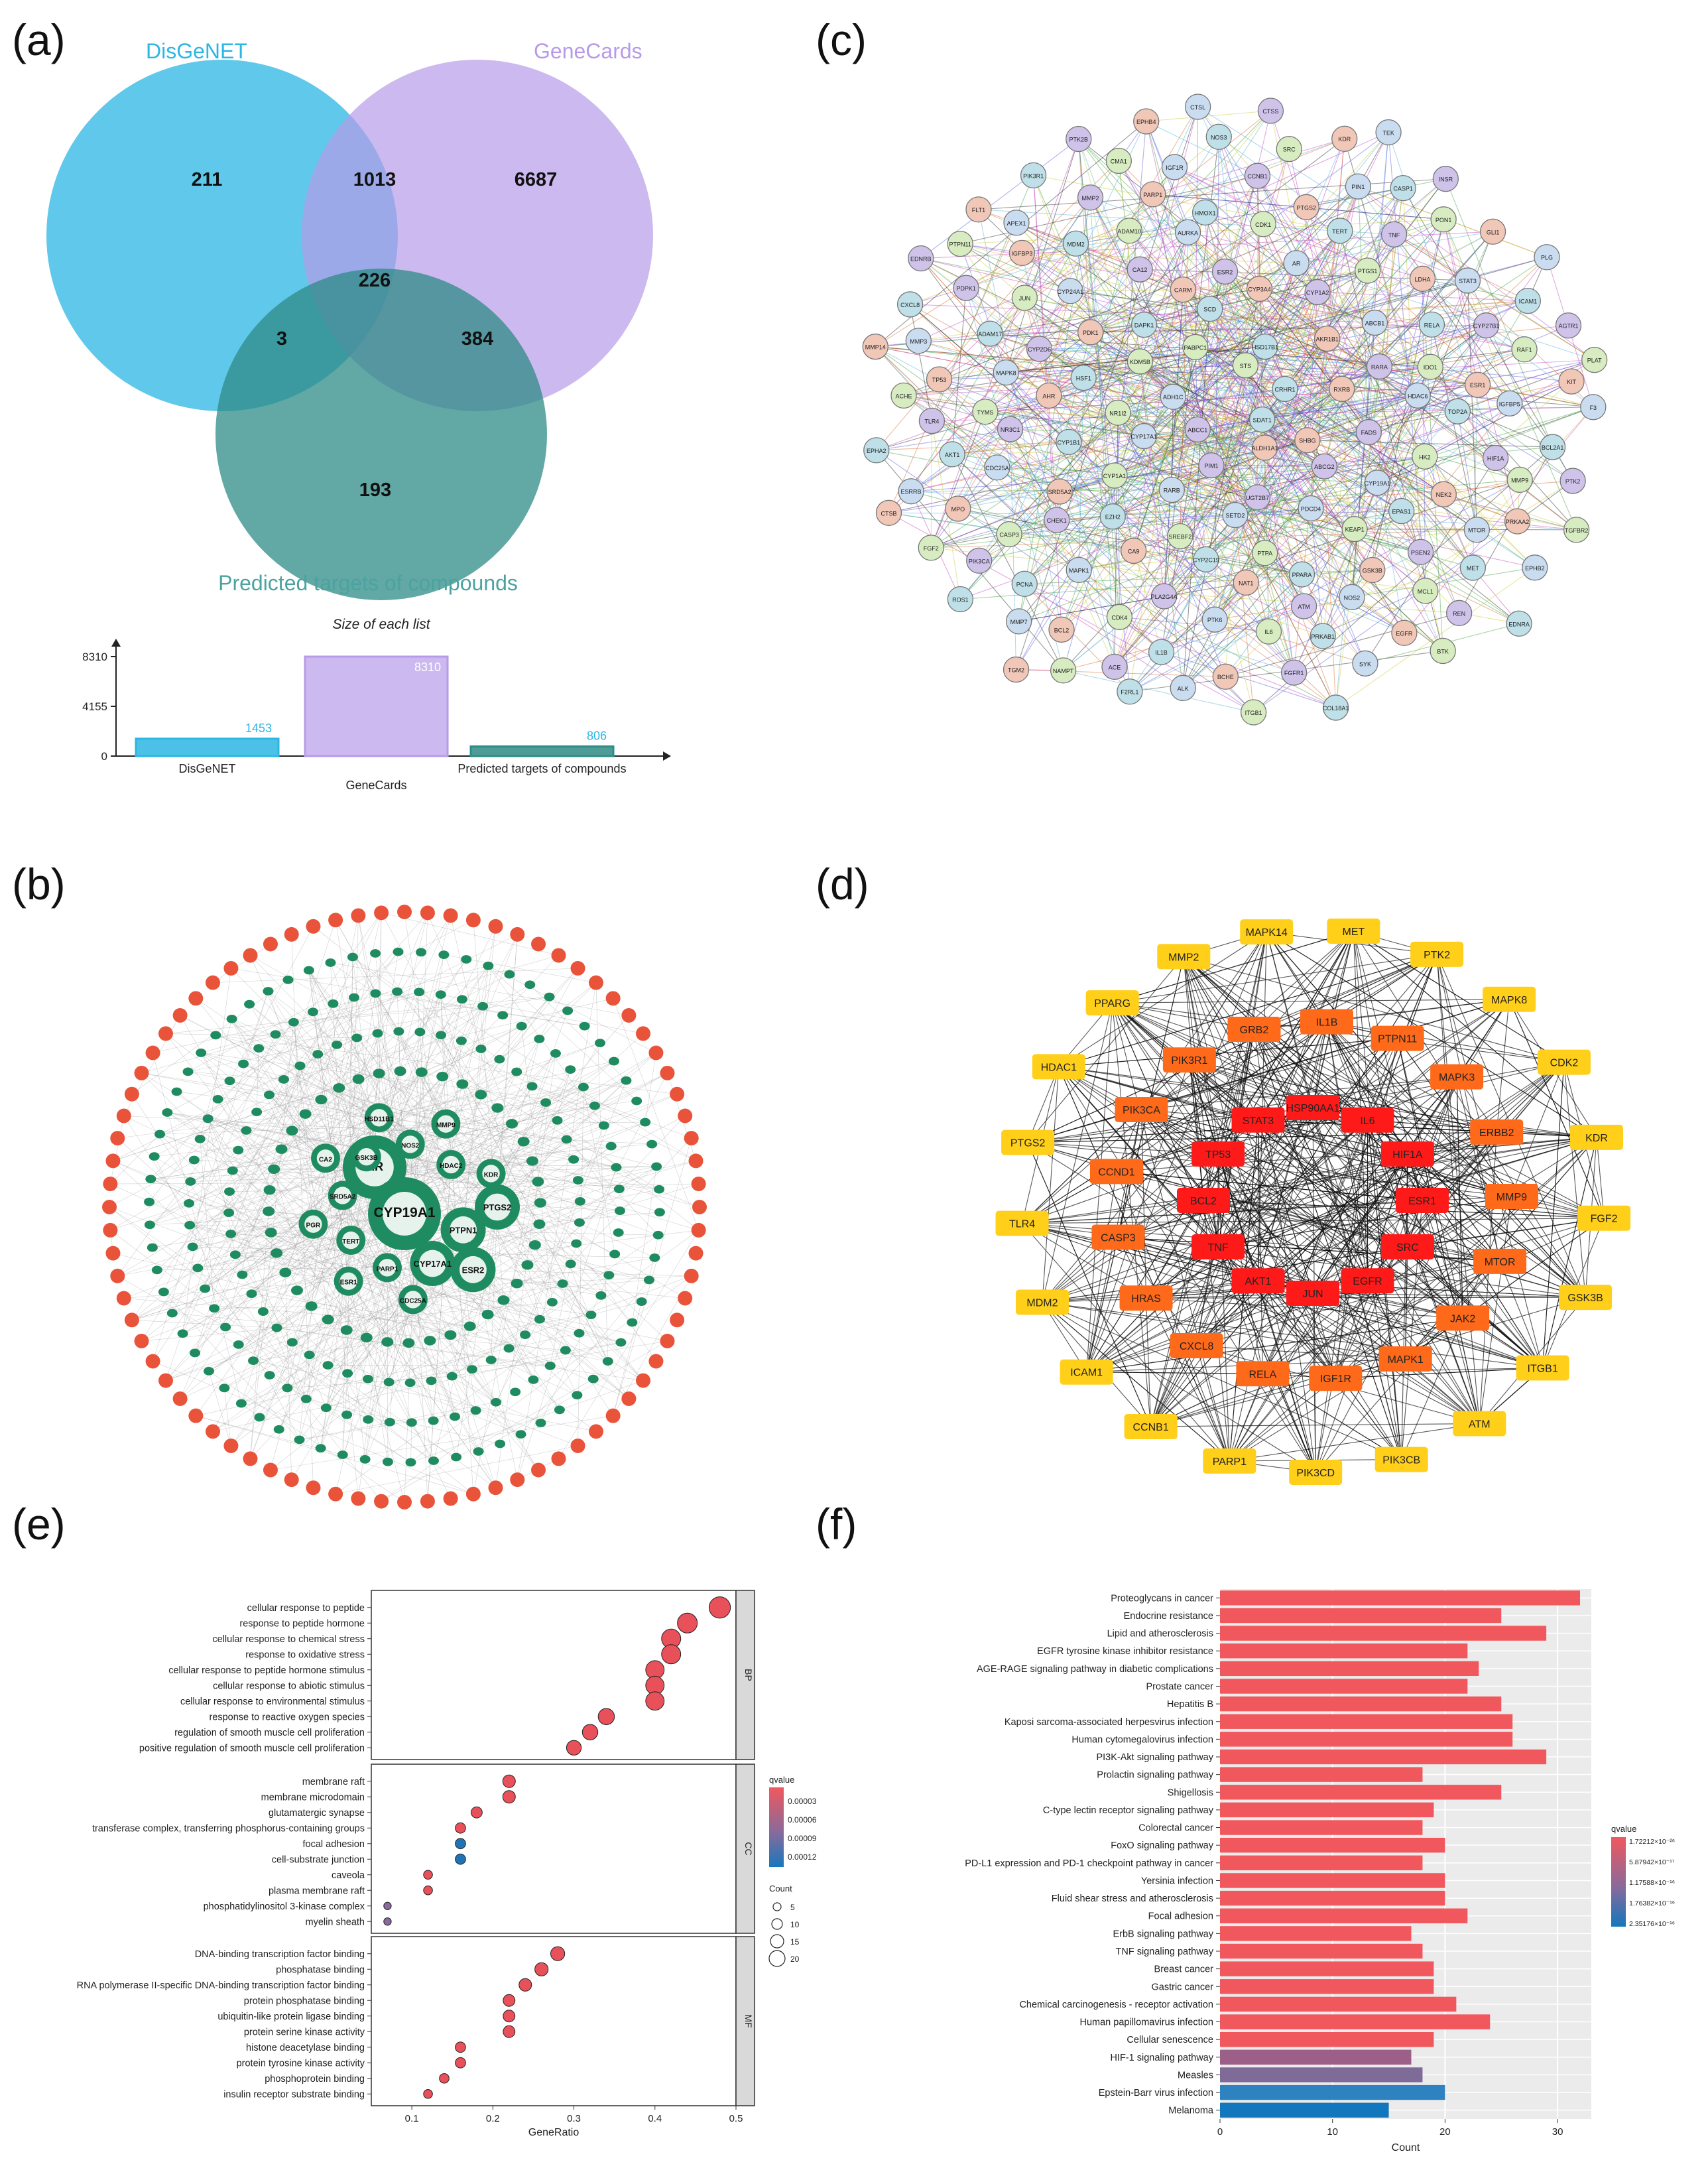 The height and width of the screenshot is (2182, 1708). What do you see at coordinates (1140, 270) in the screenshot?
I see `c-node-CA12: CA12` at bounding box center [1140, 270].